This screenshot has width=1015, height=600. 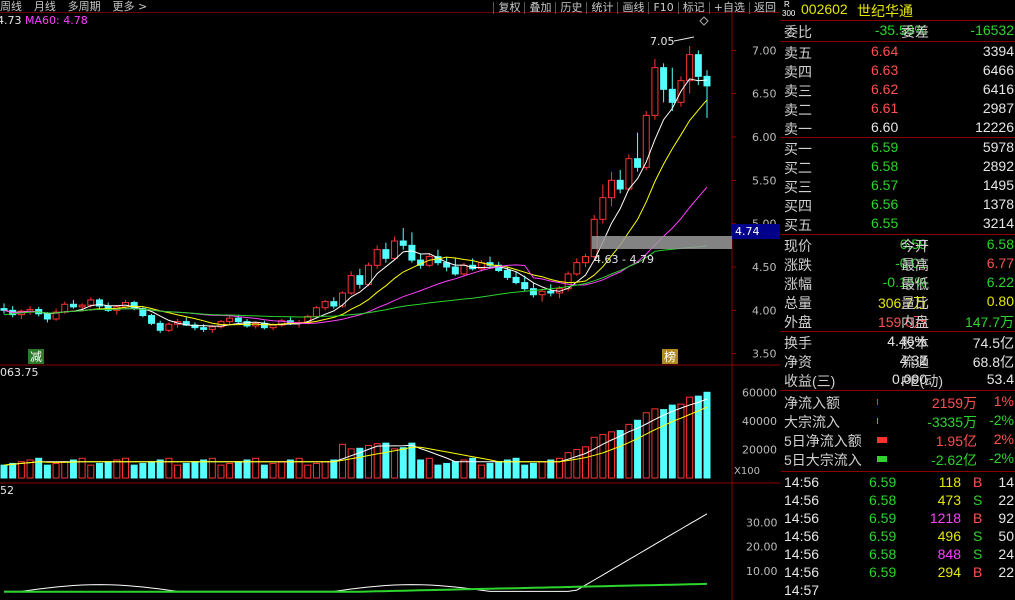 What do you see at coordinates (998, 51) in the screenshot?
I see `sell-volume: 3394` at bounding box center [998, 51].